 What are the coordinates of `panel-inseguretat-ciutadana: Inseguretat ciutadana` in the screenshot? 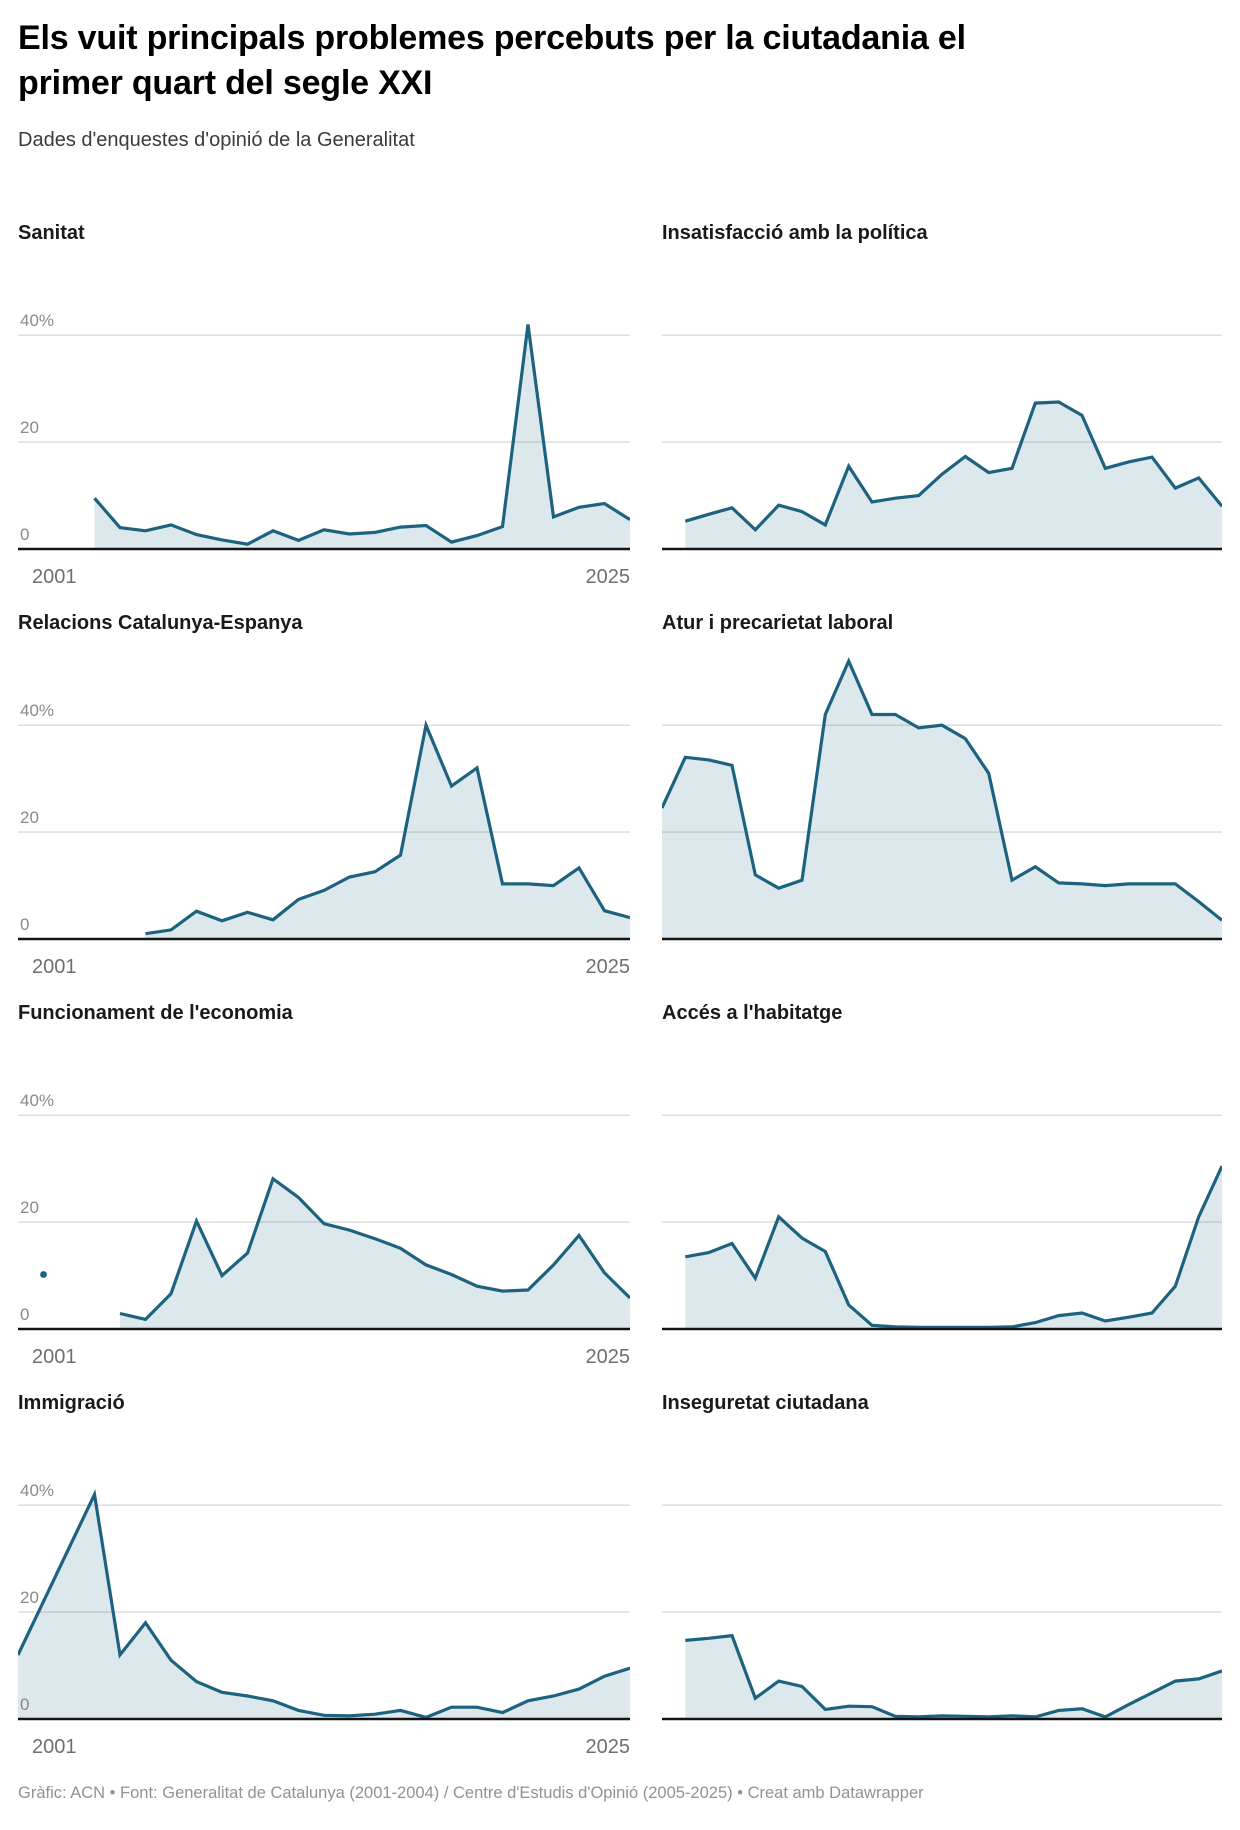 It's located at (942, 1563).